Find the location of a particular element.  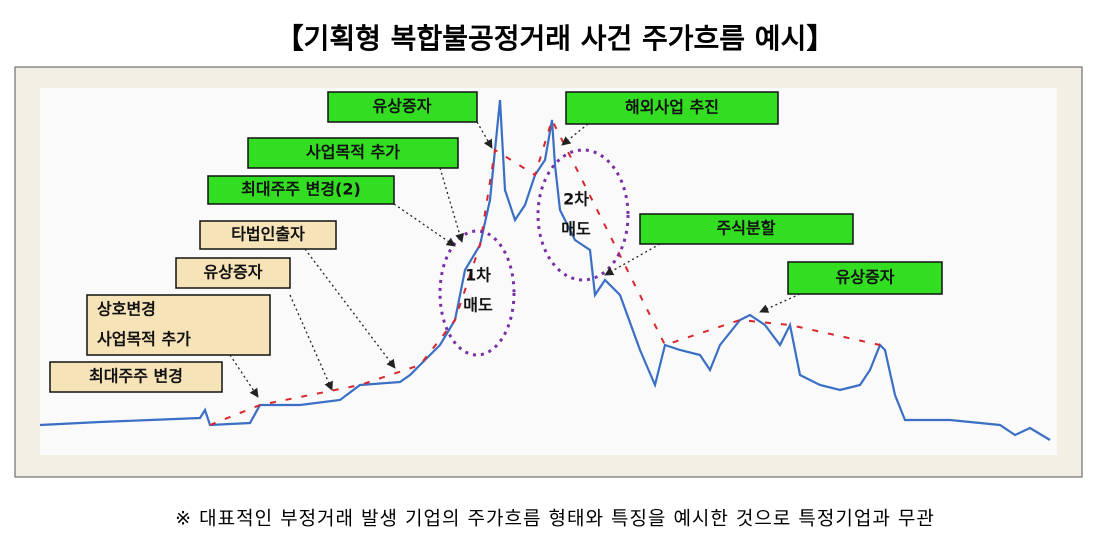

annotation: 해외사업 추진 is located at coordinates (672, 107).